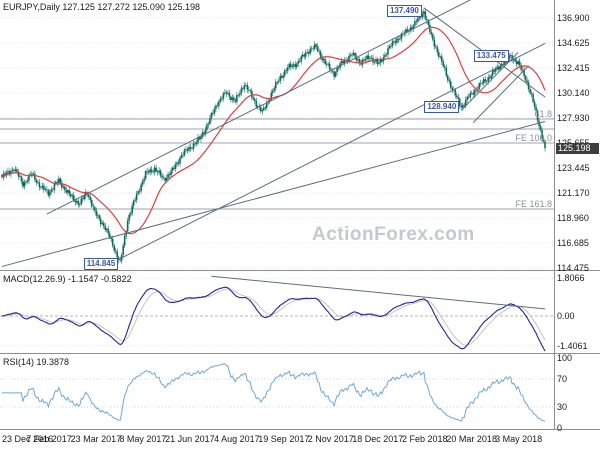 Image resolution: width=600 pixels, height=450 pixels. I want to click on rsi-header: RSI(14) 19.3878, so click(36, 362).